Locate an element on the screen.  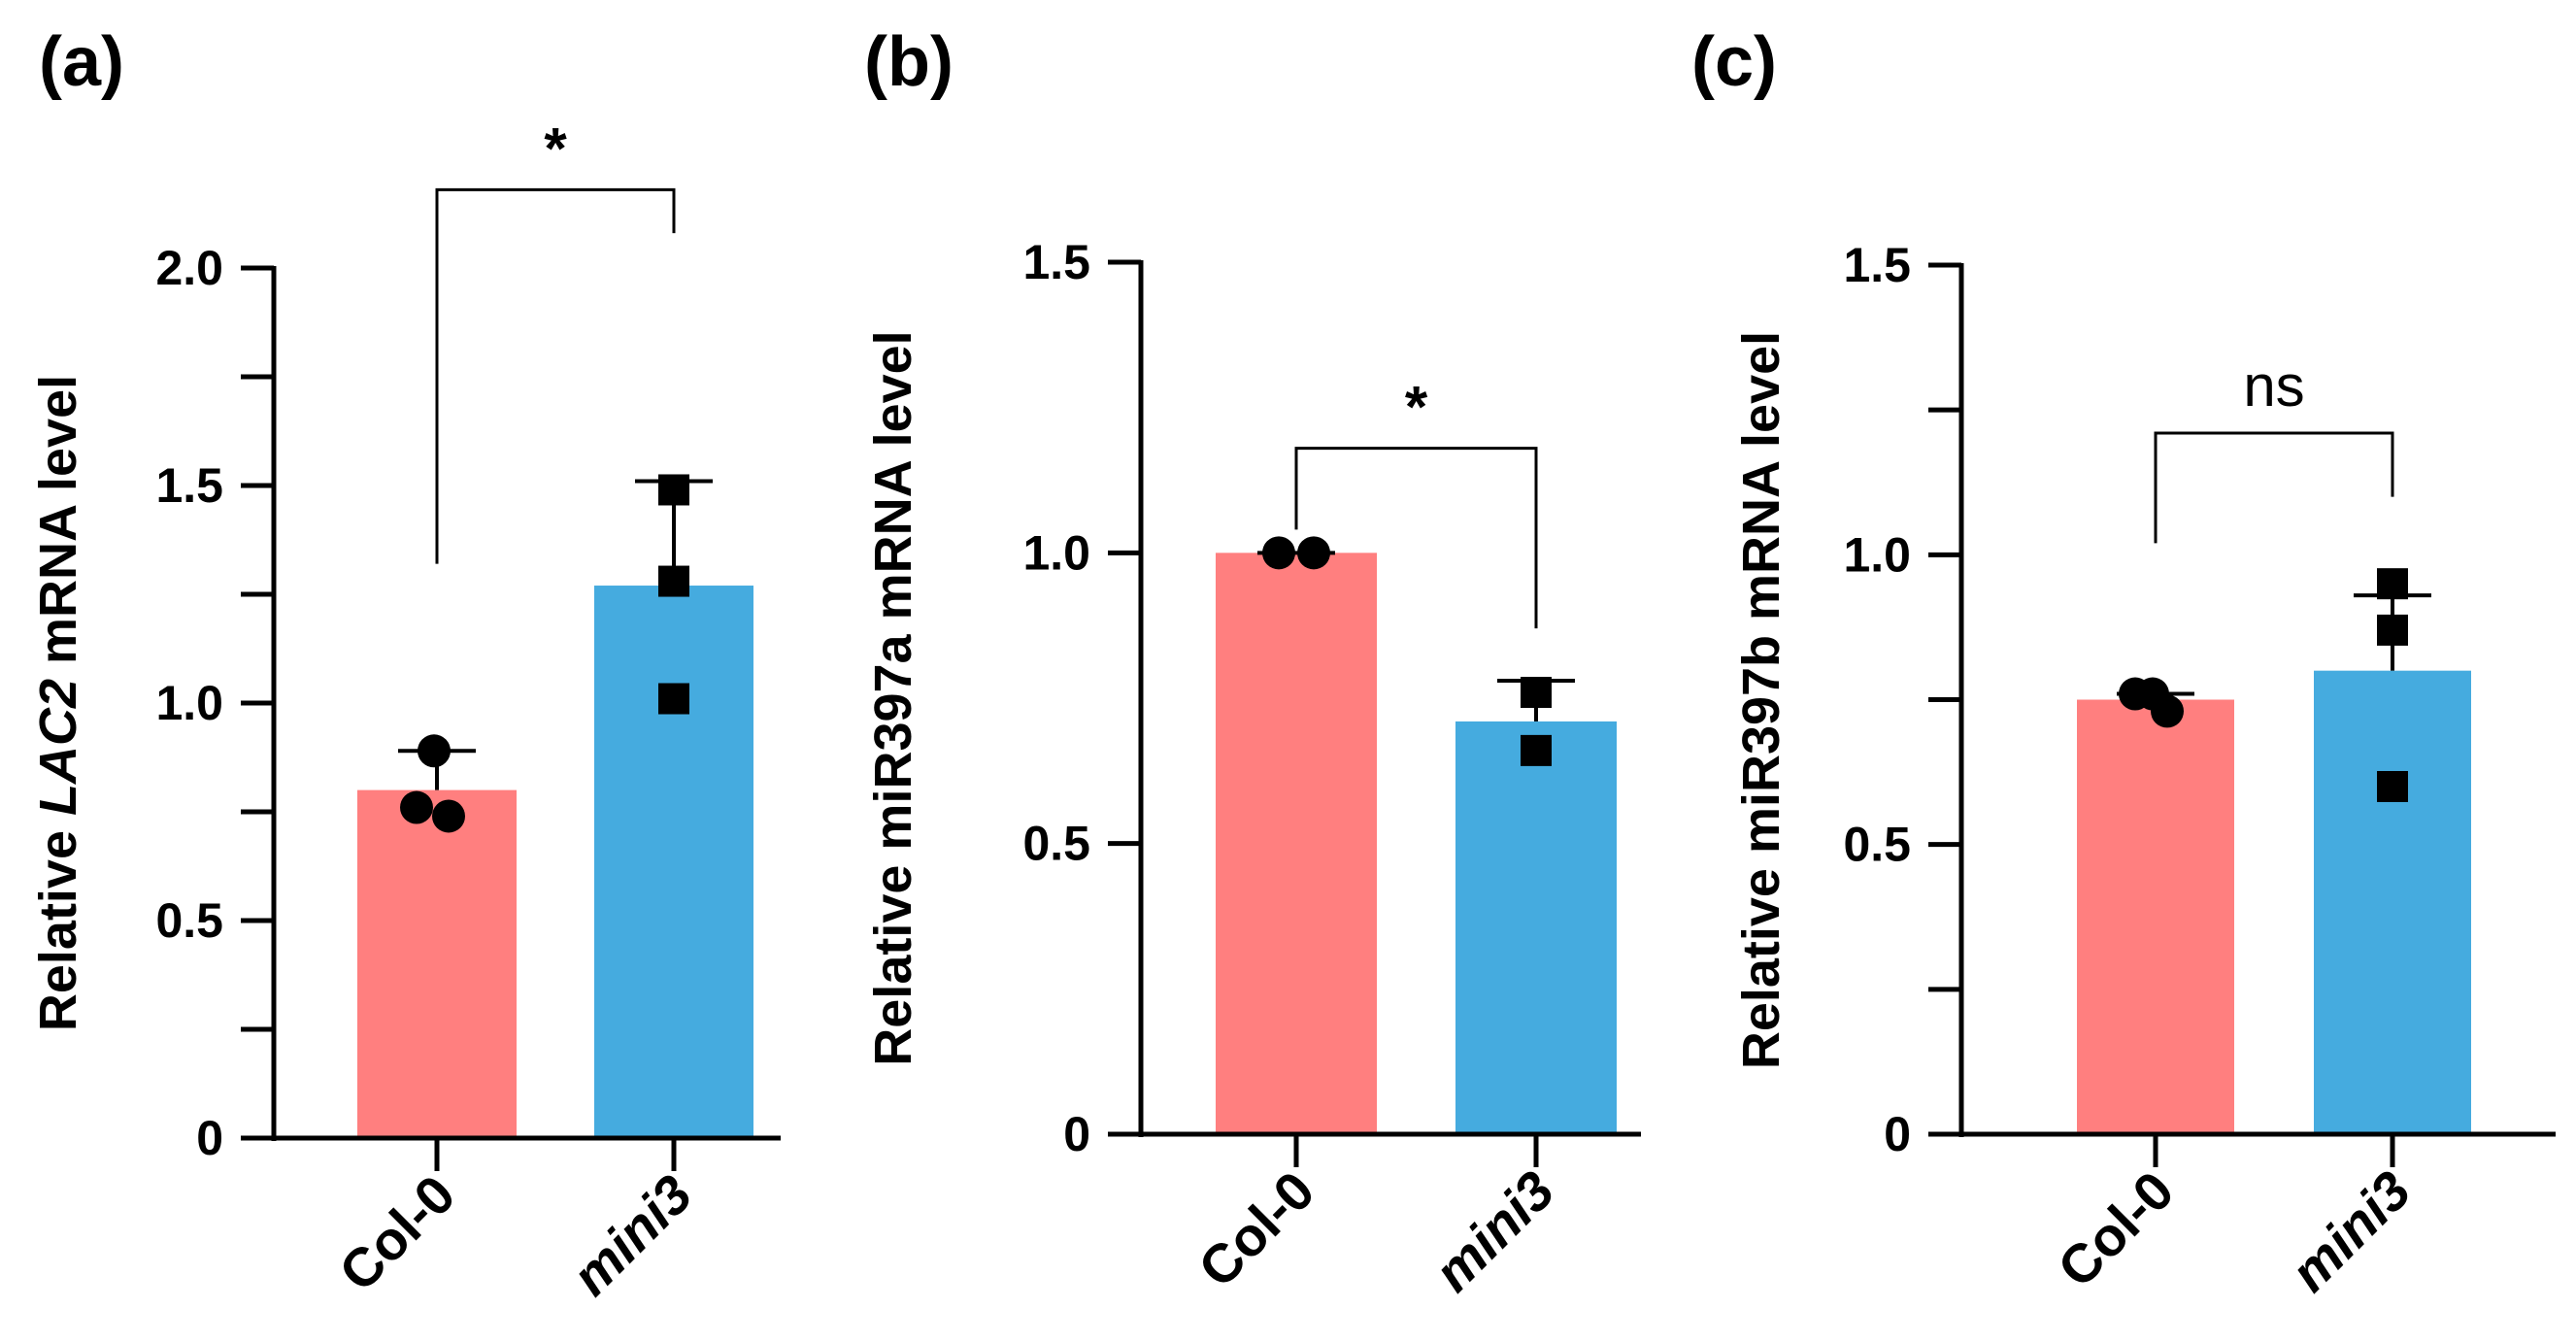
panel-label: (b) is located at coordinates (909, 62).